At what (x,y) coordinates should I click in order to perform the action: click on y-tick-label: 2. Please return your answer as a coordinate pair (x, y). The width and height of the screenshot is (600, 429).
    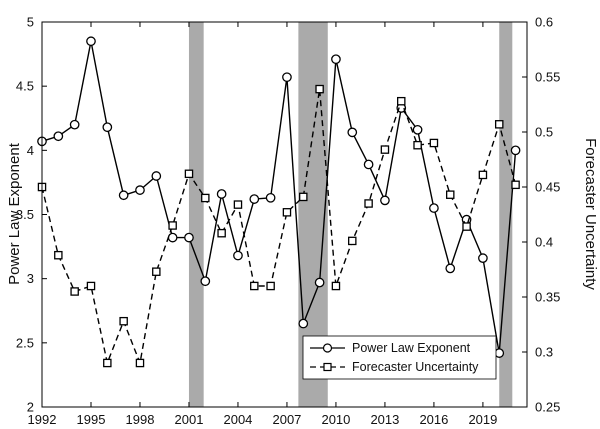
    Looking at the image, I should click on (30, 407).